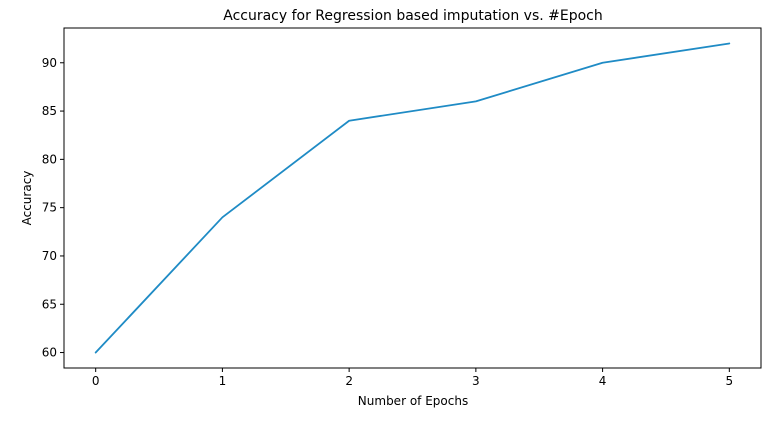 The width and height of the screenshot is (781, 421). Describe the element at coordinates (476, 381) in the screenshot. I see `x-tick-label: 3` at that location.